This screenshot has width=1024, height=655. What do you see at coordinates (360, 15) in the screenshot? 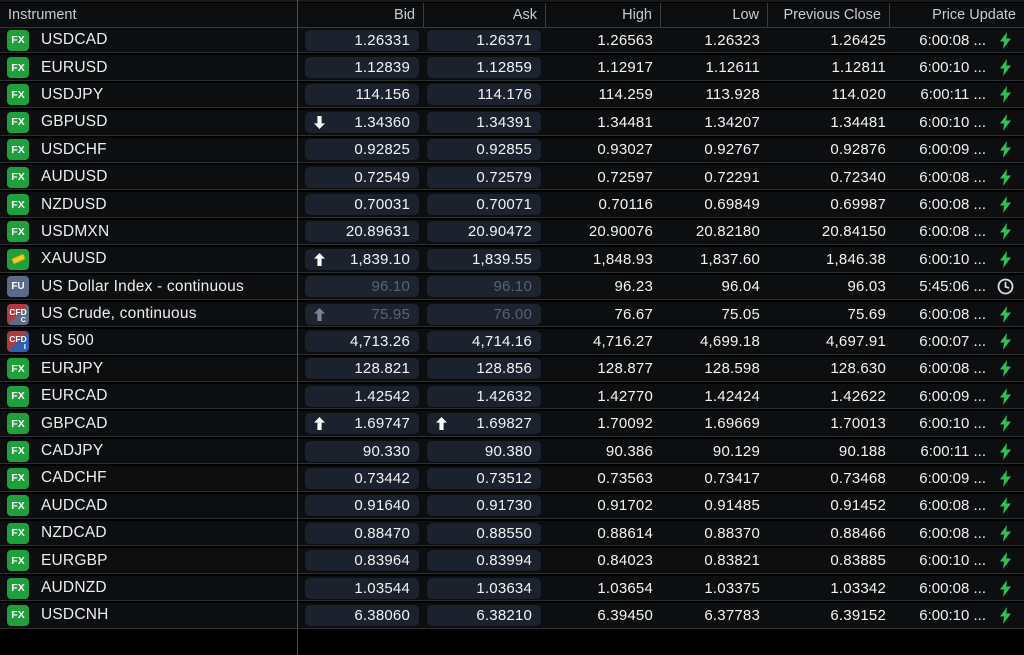
I see `column-header-bid: Bid` at bounding box center [360, 15].